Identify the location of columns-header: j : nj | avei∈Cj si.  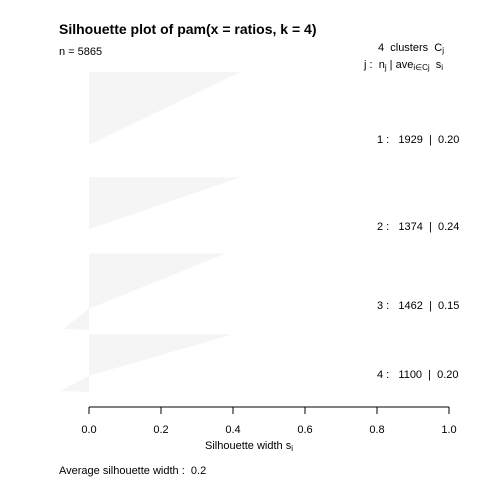
(403, 66).